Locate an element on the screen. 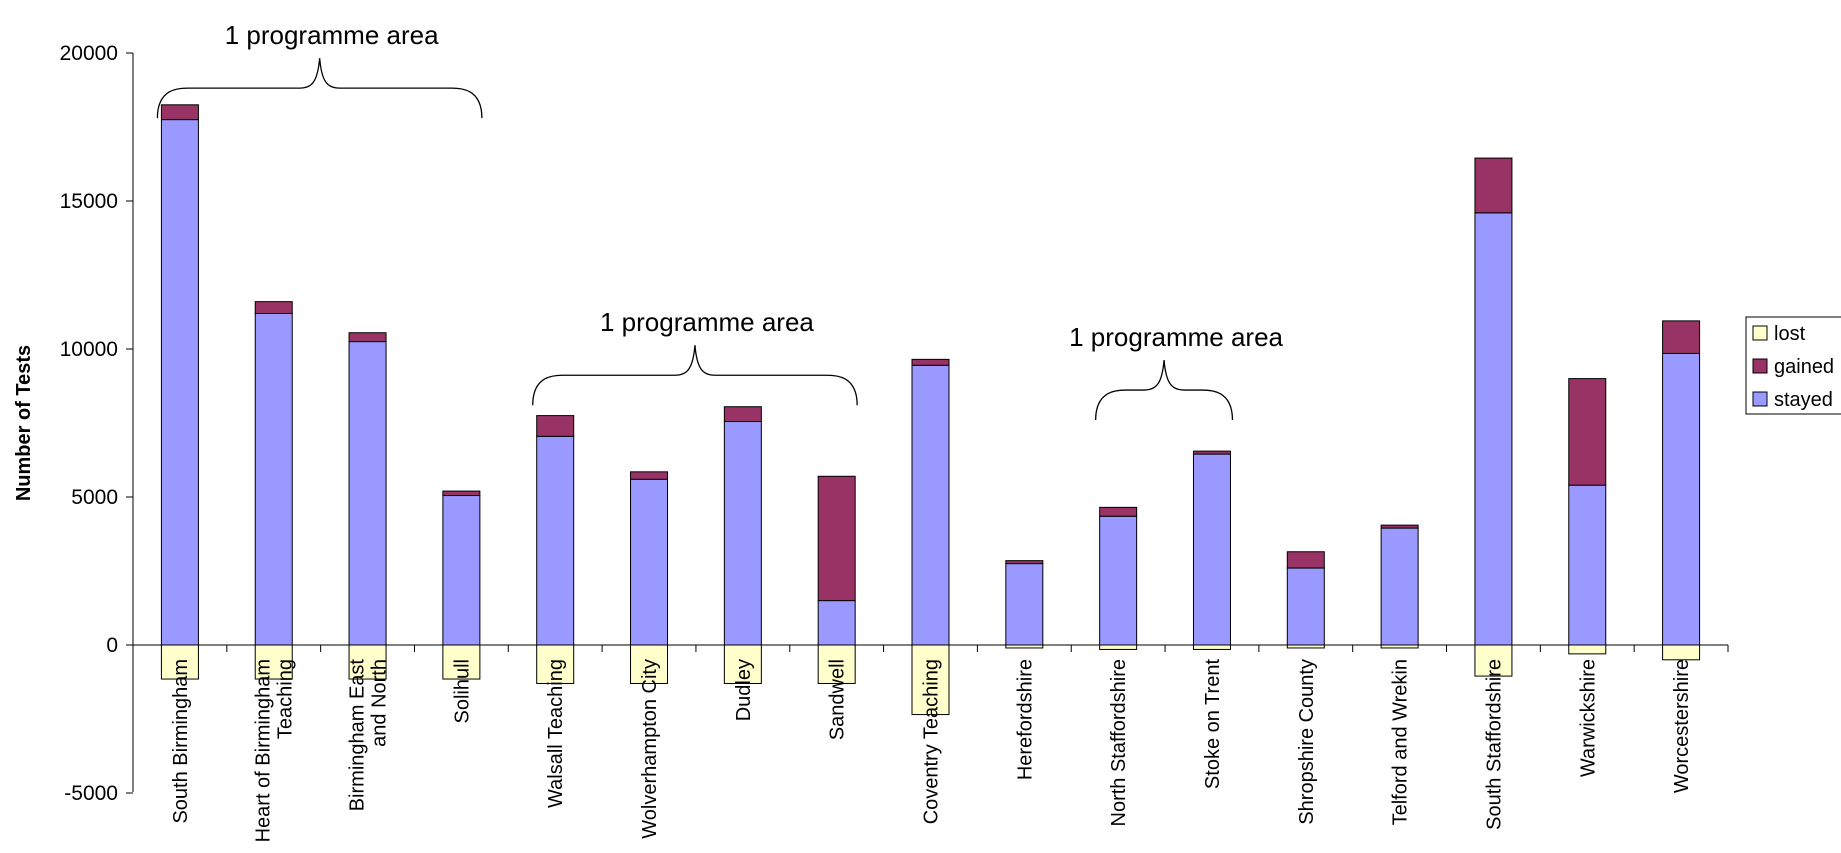 The height and width of the screenshot is (853, 1841). category-label: Birmingham Eastand North is located at coordinates (369, 735).